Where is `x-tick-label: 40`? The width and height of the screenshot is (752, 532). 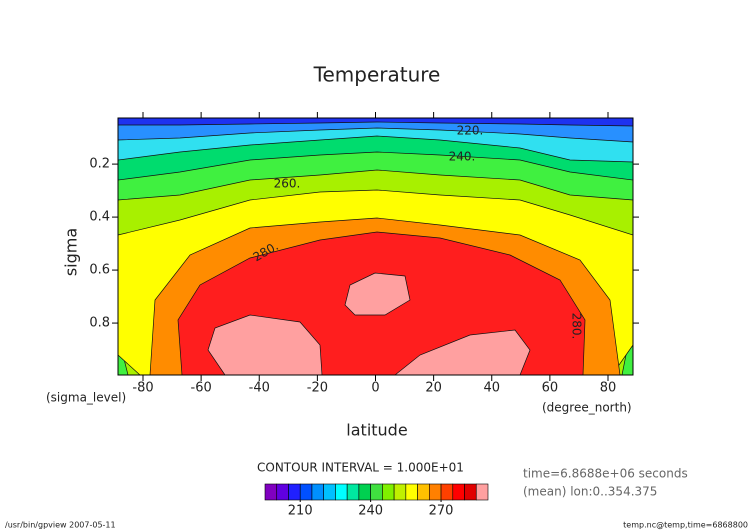 x-tick-label: 40 is located at coordinates (491, 388).